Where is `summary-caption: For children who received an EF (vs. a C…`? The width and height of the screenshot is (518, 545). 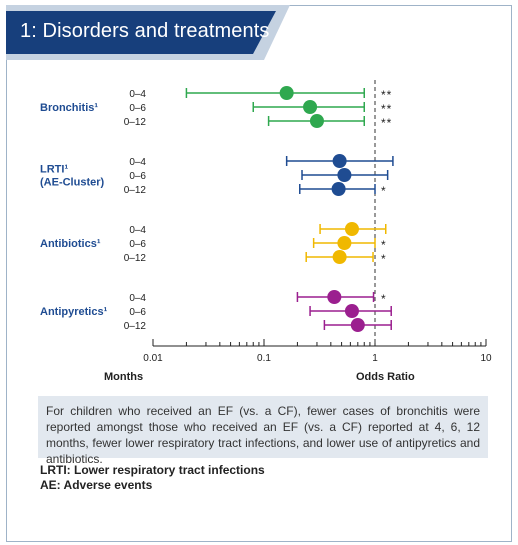
summary-caption: For children who received an EF (vs. a C… is located at coordinates (263, 431).